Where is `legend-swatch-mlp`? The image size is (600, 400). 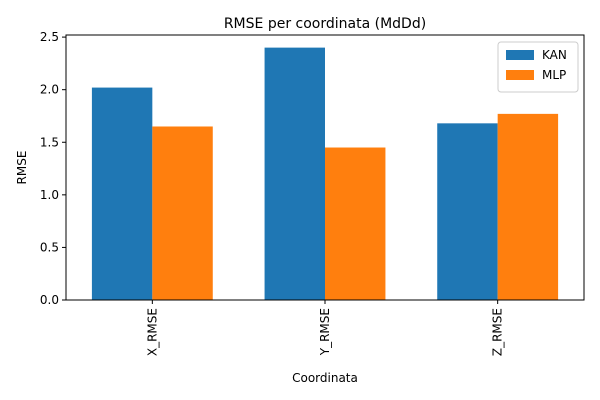 legend-swatch-mlp is located at coordinates (520, 75).